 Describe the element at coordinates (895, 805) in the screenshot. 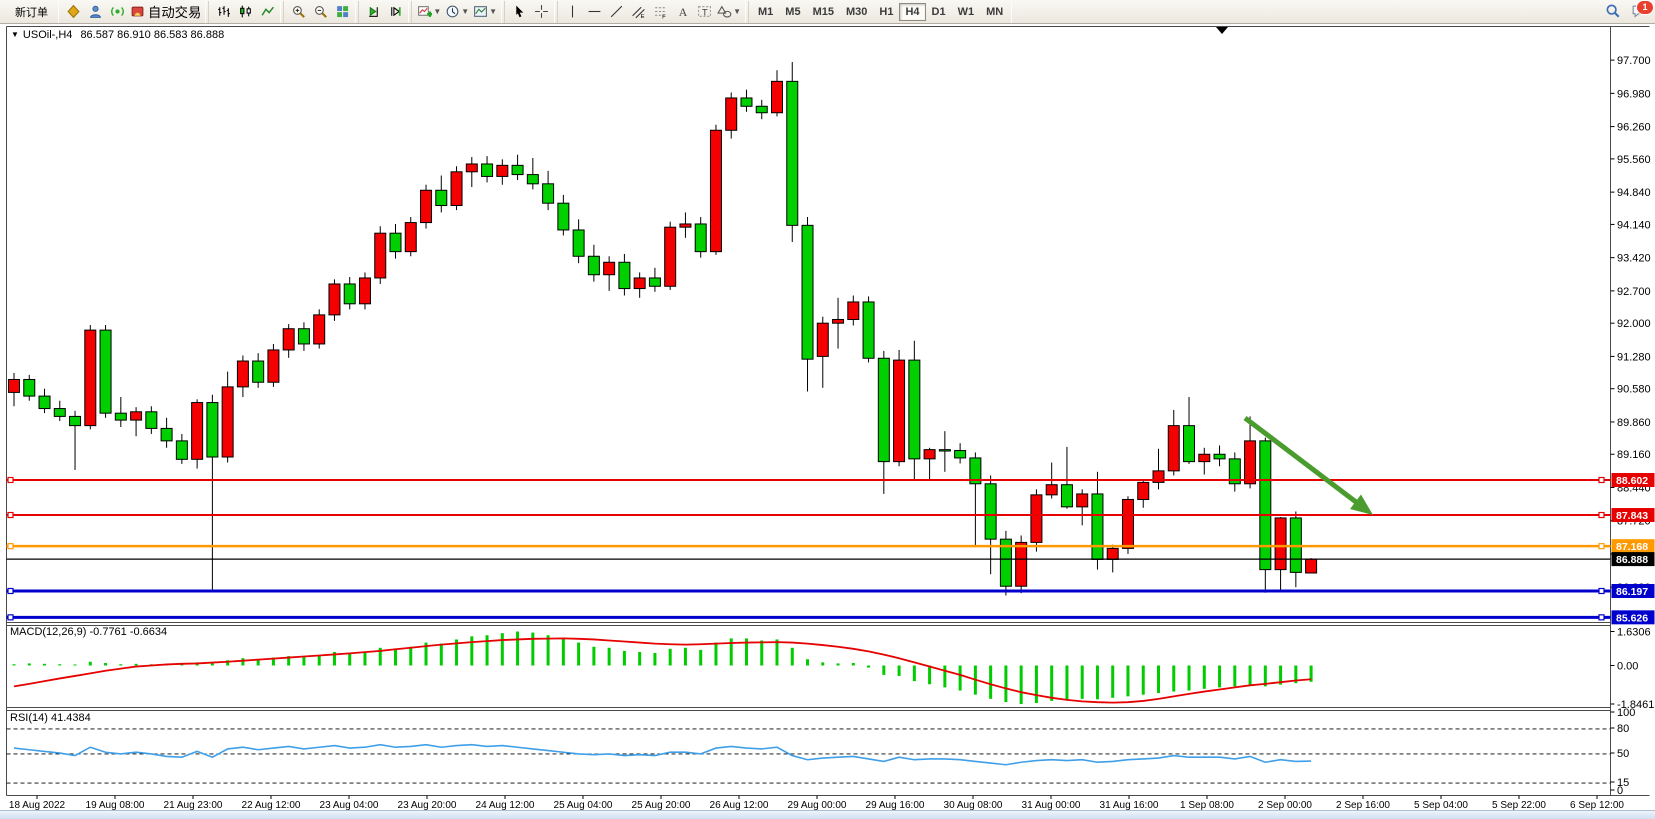

I see `svg-text: 29 Aug 16:00` at that location.